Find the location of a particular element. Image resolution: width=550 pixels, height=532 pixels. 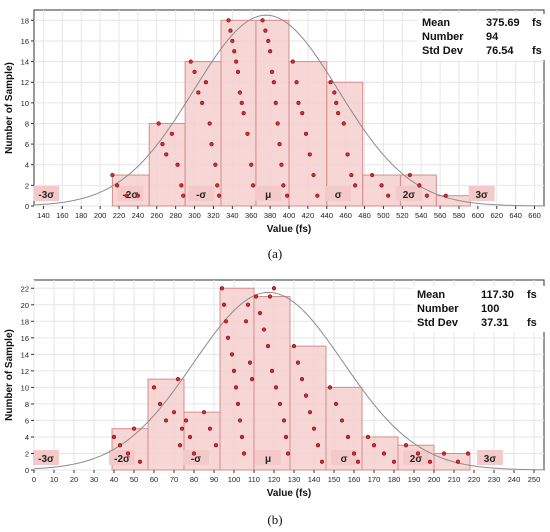

x-tick-label: 500 is located at coordinates (383, 215).